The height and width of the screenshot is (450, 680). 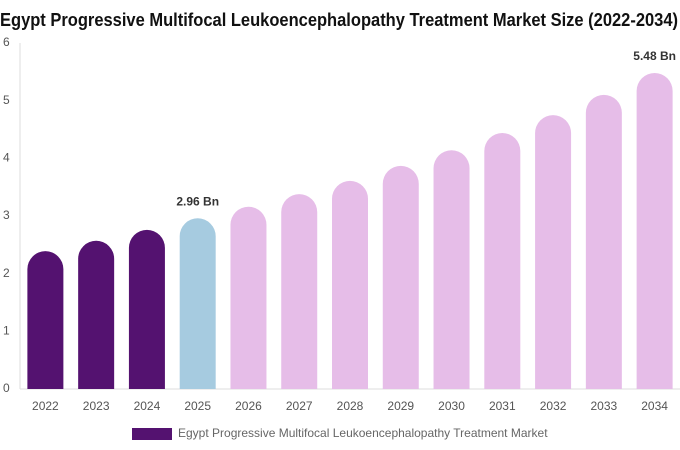 I want to click on x-tick-label: 2030, so click(x=451, y=406).